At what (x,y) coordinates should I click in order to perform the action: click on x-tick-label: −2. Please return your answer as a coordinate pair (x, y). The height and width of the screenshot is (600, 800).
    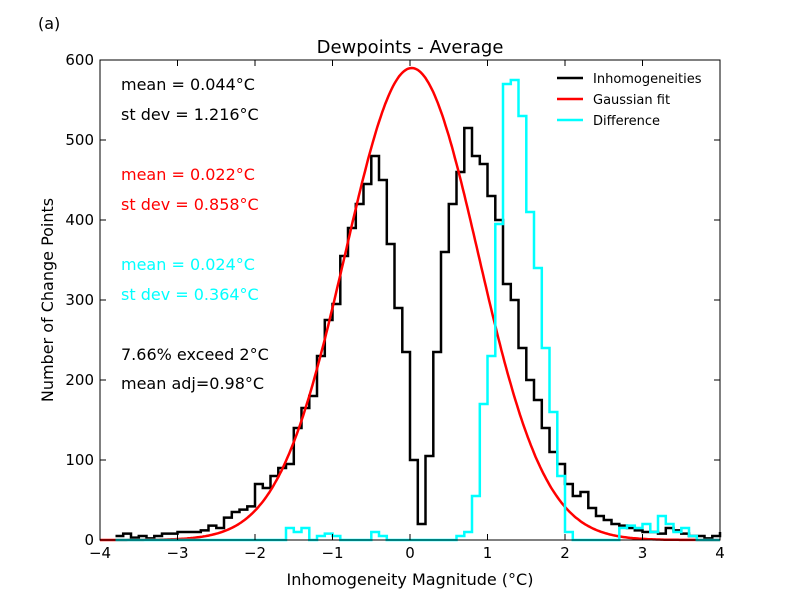
    Looking at the image, I should click on (255, 553).